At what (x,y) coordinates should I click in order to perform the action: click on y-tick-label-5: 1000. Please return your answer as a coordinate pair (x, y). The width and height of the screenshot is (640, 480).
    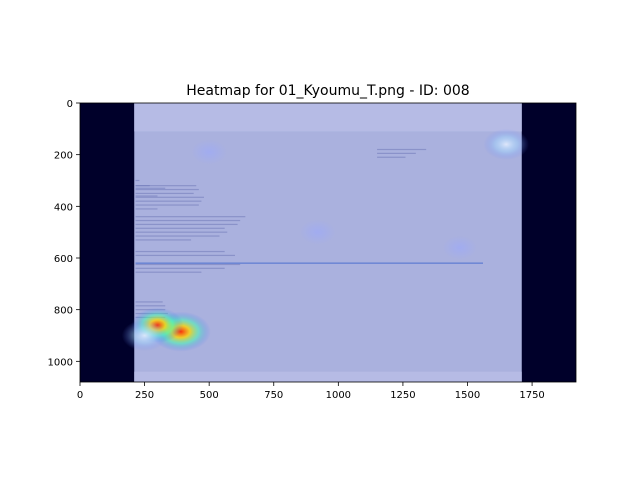
    Looking at the image, I should click on (60, 362).